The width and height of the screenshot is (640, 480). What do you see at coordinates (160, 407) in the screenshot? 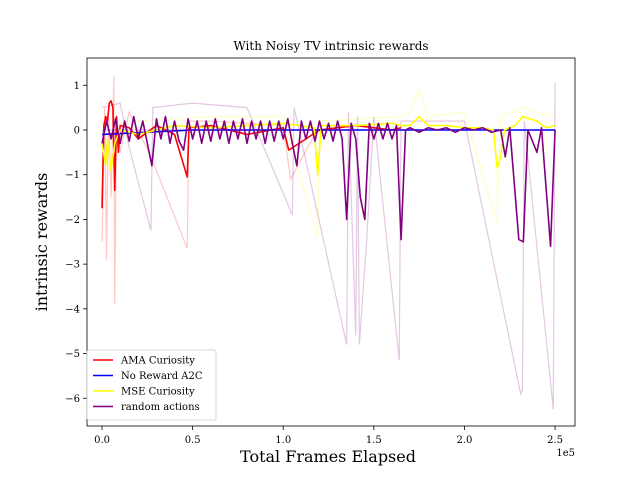
I see `legend-label: random actions` at bounding box center [160, 407].